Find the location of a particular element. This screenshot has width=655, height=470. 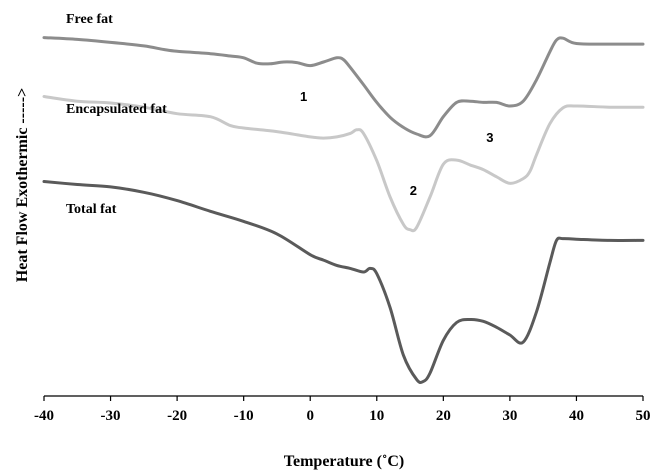

peak-label: 2 is located at coordinates (413, 190).